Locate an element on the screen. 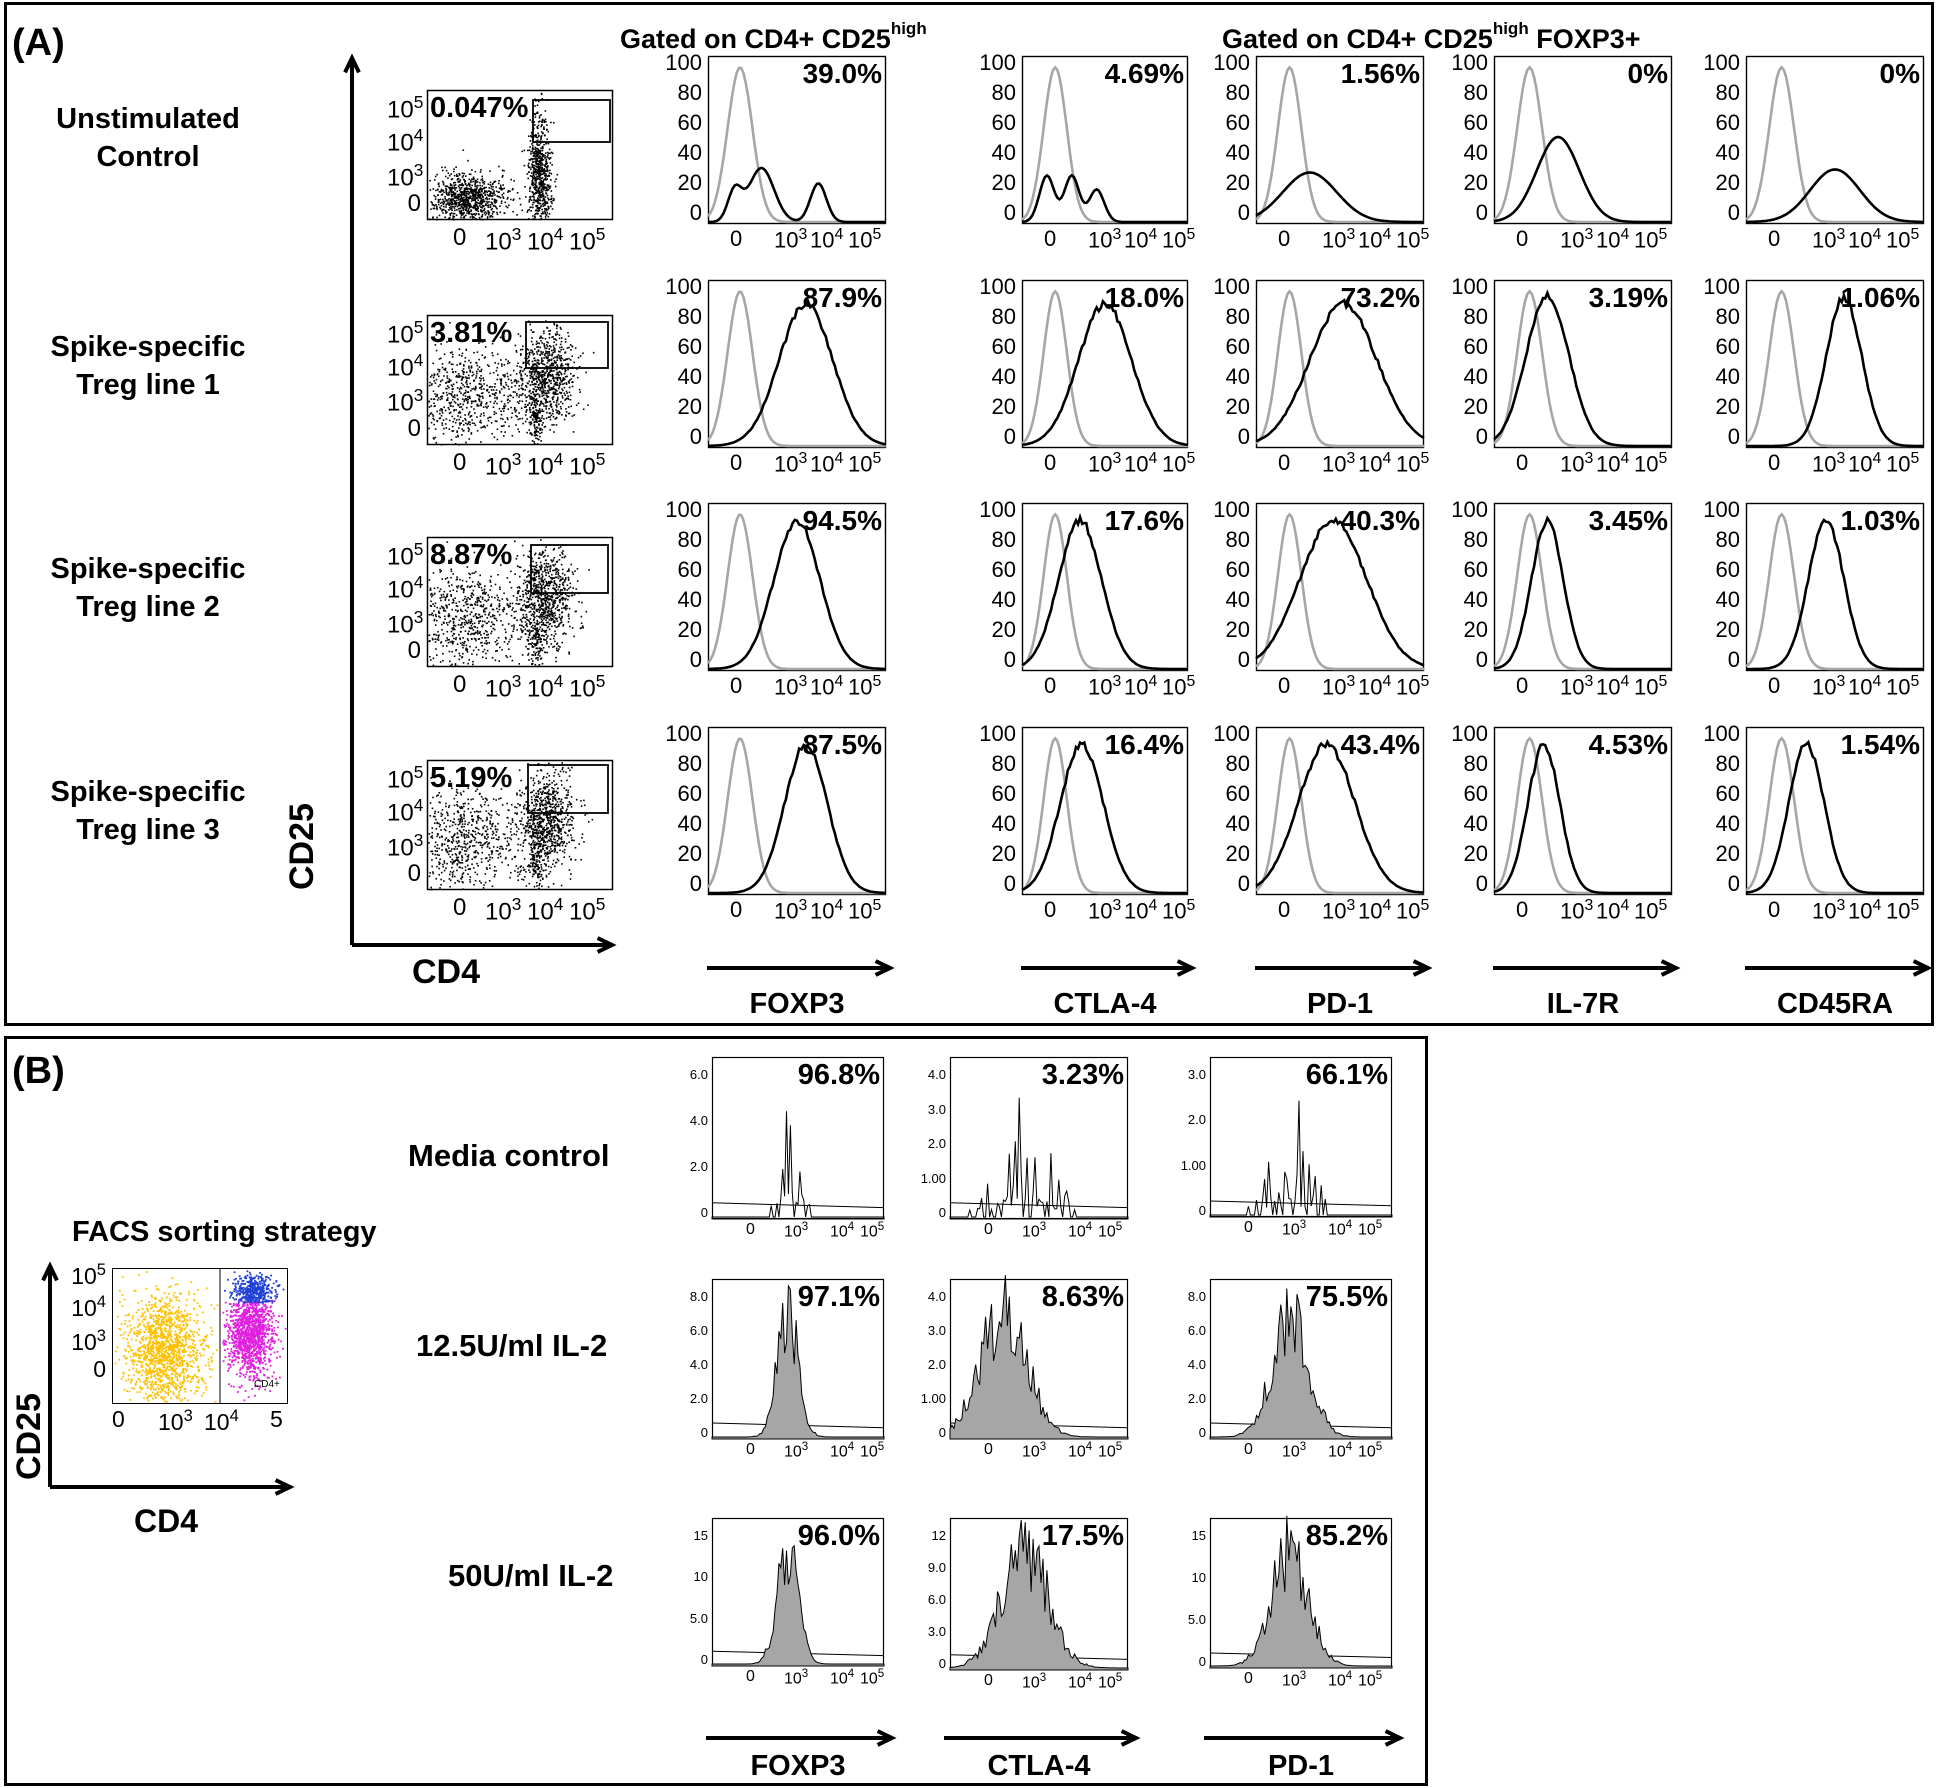  marker-axis-label: CD45RA is located at coordinates (1835, 1004).